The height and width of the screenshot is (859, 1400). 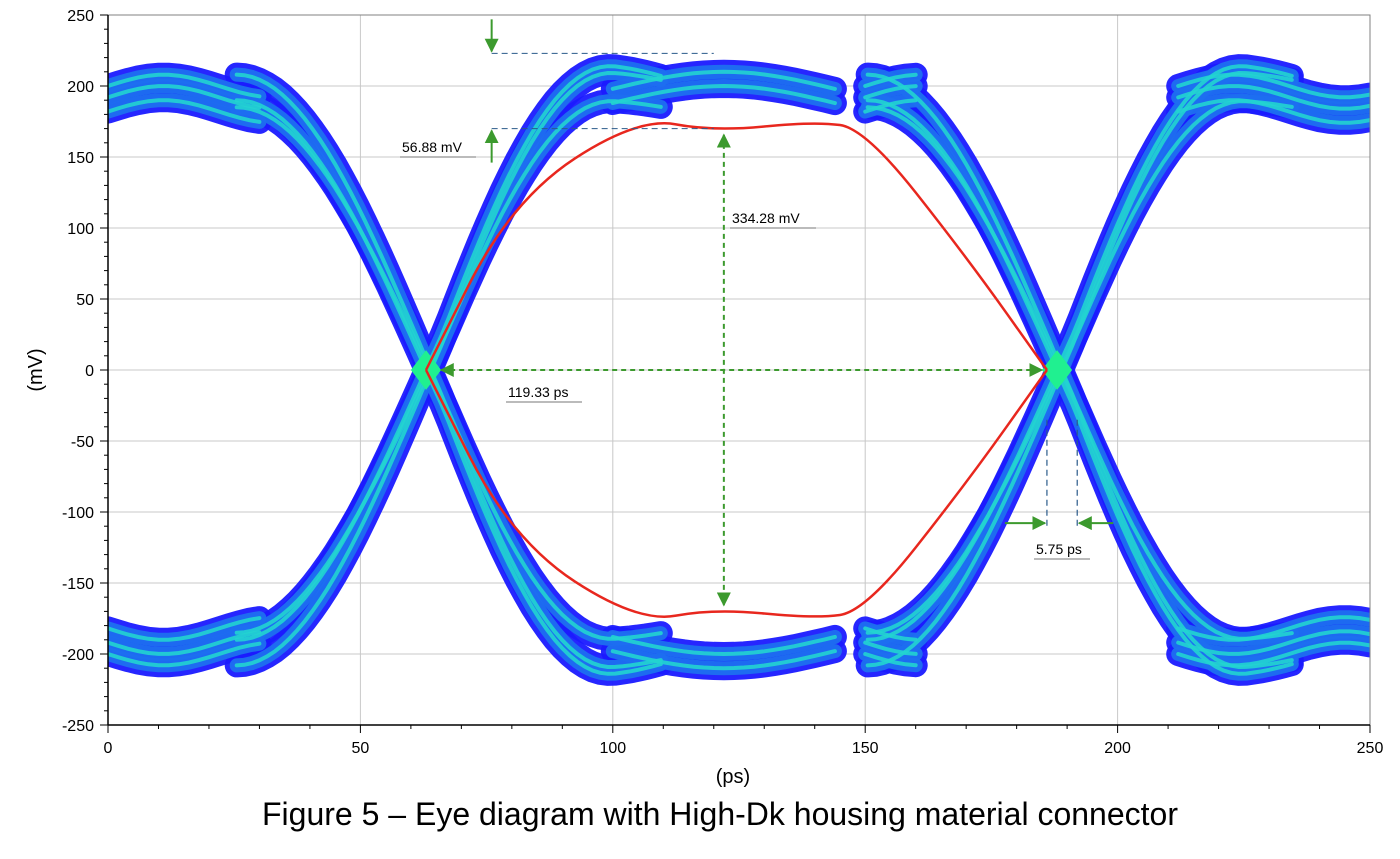 What do you see at coordinates (1059, 549) in the screenshot?
I see `jitter-label: 5.75 ps` at bounding box center [1059, 549].